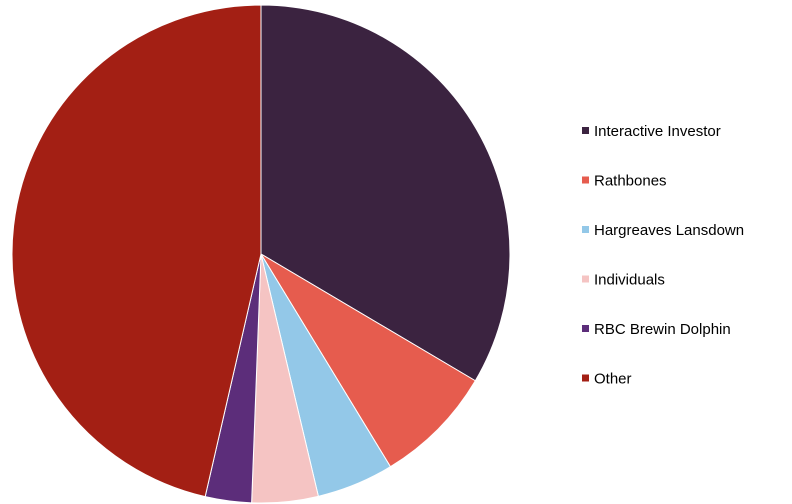 This screenshot has height=504, width=792. What do you see at coordinates (613, 379) in the screenshot?
I see `legend-label: Other` at bounding box center [613, 379].